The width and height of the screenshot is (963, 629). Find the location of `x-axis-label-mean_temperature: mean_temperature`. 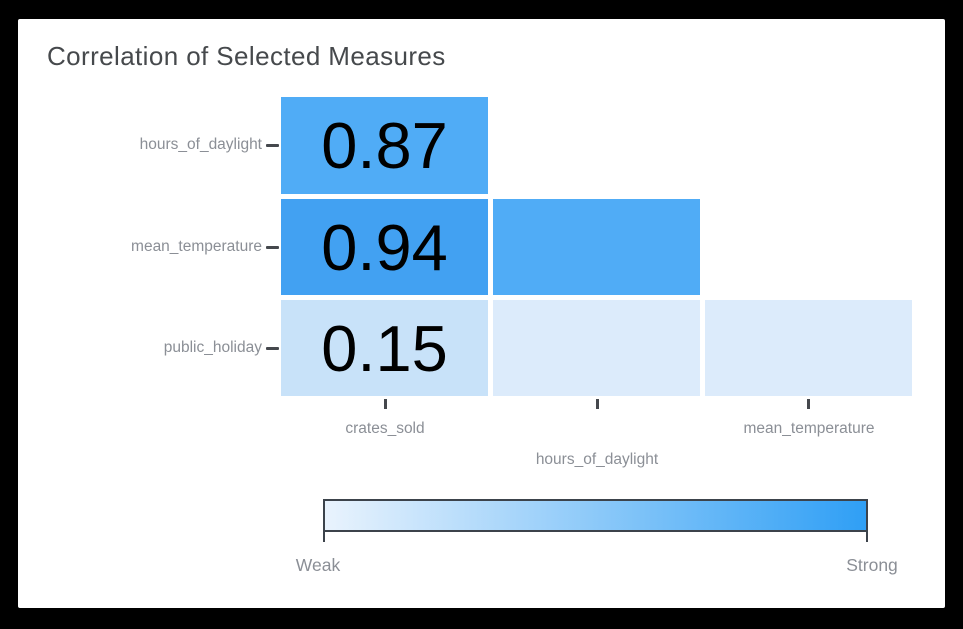

x-axis-label-mean_temperature: mean_temperature is located at coordinates (809, 428).